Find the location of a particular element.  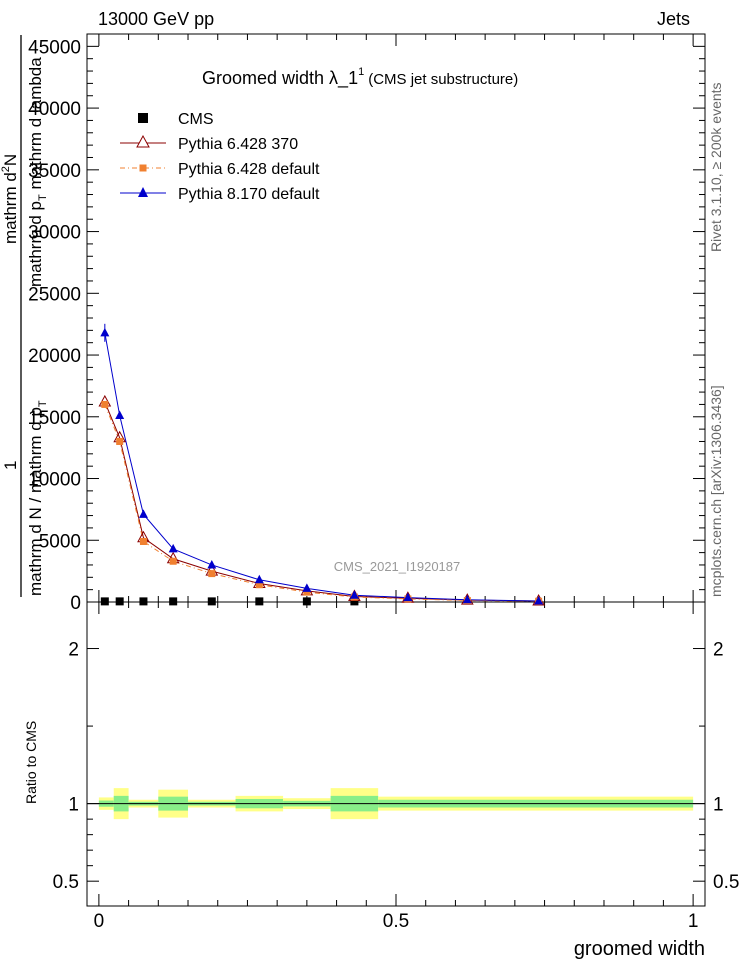

legend-marker-py6-default is located at coordinates (143, 168).